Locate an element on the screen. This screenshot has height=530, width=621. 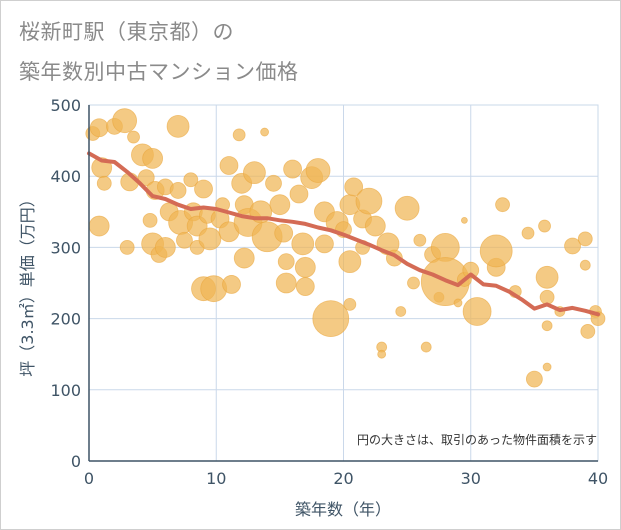
y-tick-label: 500 is located at coordinates (65, 105).